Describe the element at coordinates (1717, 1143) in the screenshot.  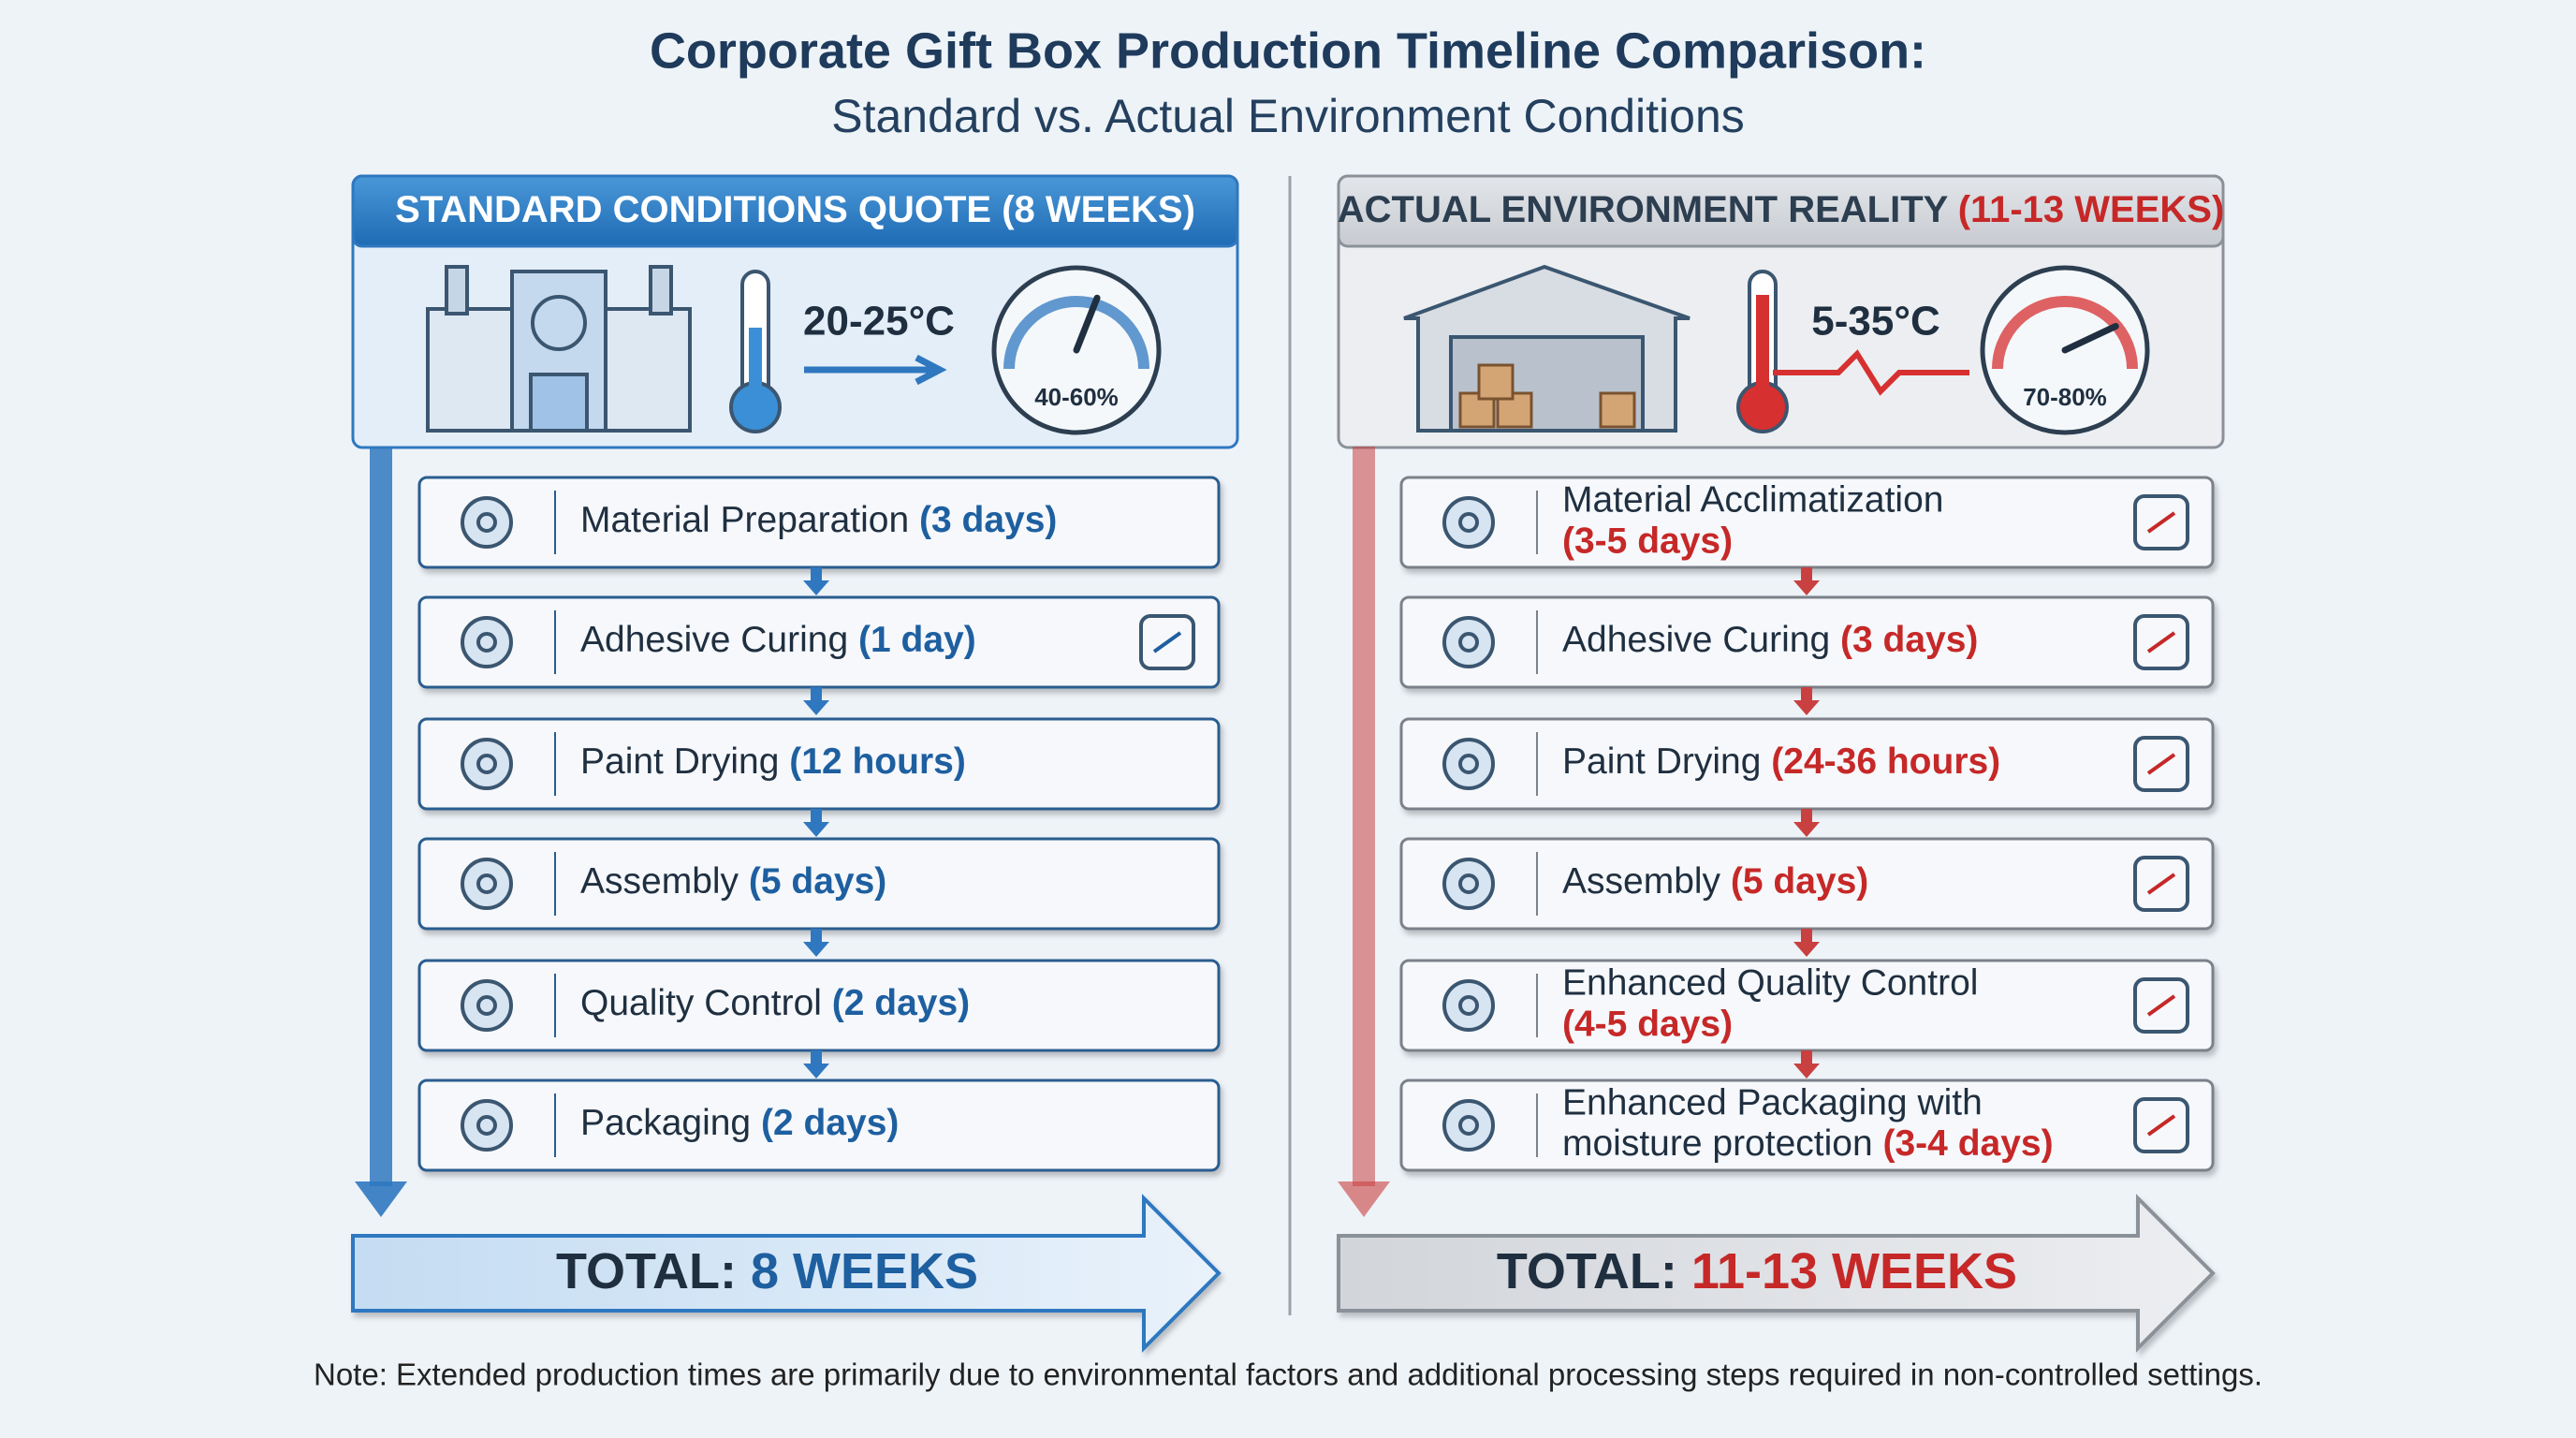
I see `step-name: moisture protection` at that location.